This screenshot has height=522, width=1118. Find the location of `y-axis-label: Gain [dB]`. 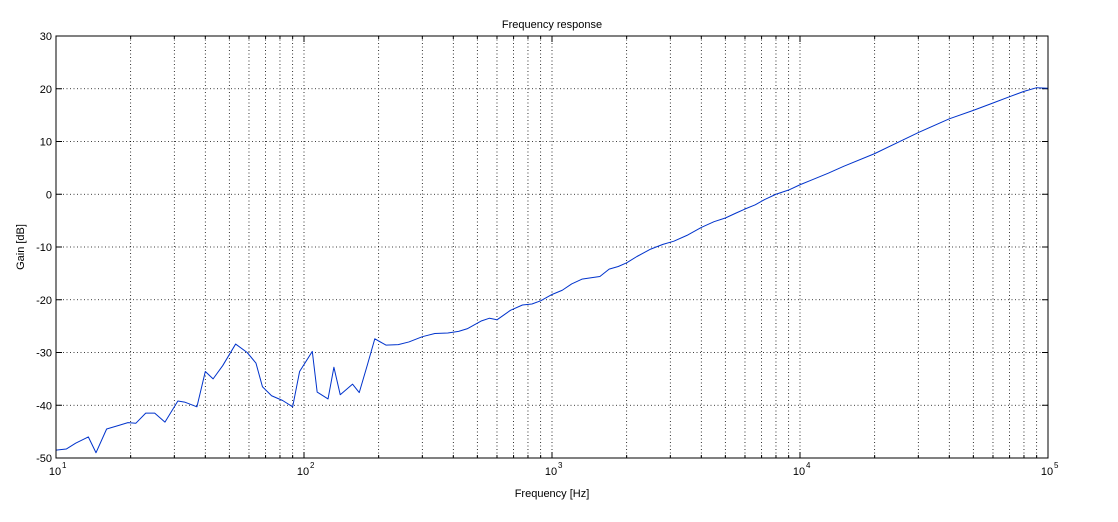

y-axis-label: Gain [dB] is located at coordinates (21, 247).